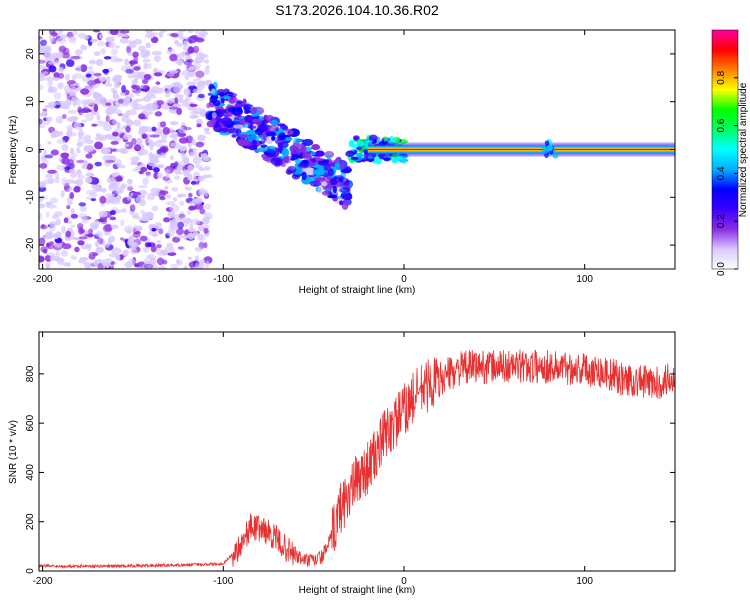  What do you see at coordinates (404, 581) in the screenshot?
I see `snr-x-tick-label: 0` at bounding box center [404, 581].